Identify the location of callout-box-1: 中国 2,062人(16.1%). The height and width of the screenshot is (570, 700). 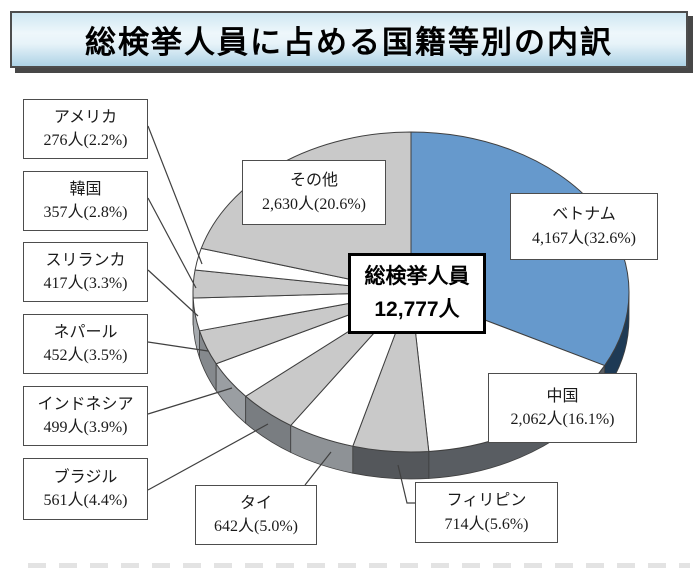
(562, 408).